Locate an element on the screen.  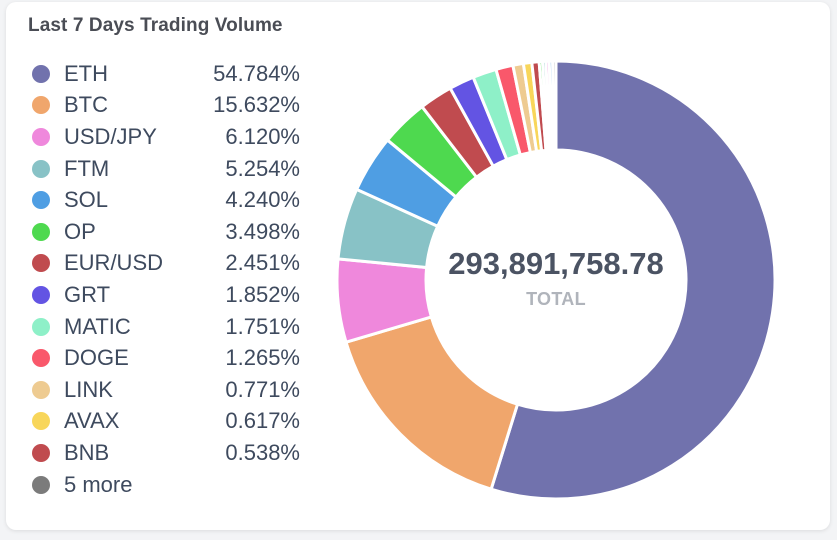
legend-item: LINK 0.771% is located at coordinates (165, 390).